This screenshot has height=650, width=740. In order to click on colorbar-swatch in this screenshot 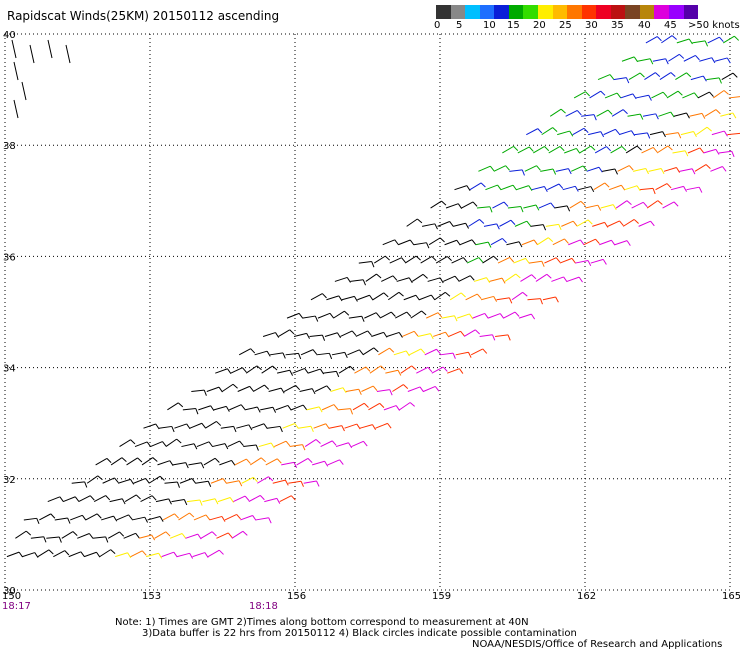, I will do `click(443, 12)`.